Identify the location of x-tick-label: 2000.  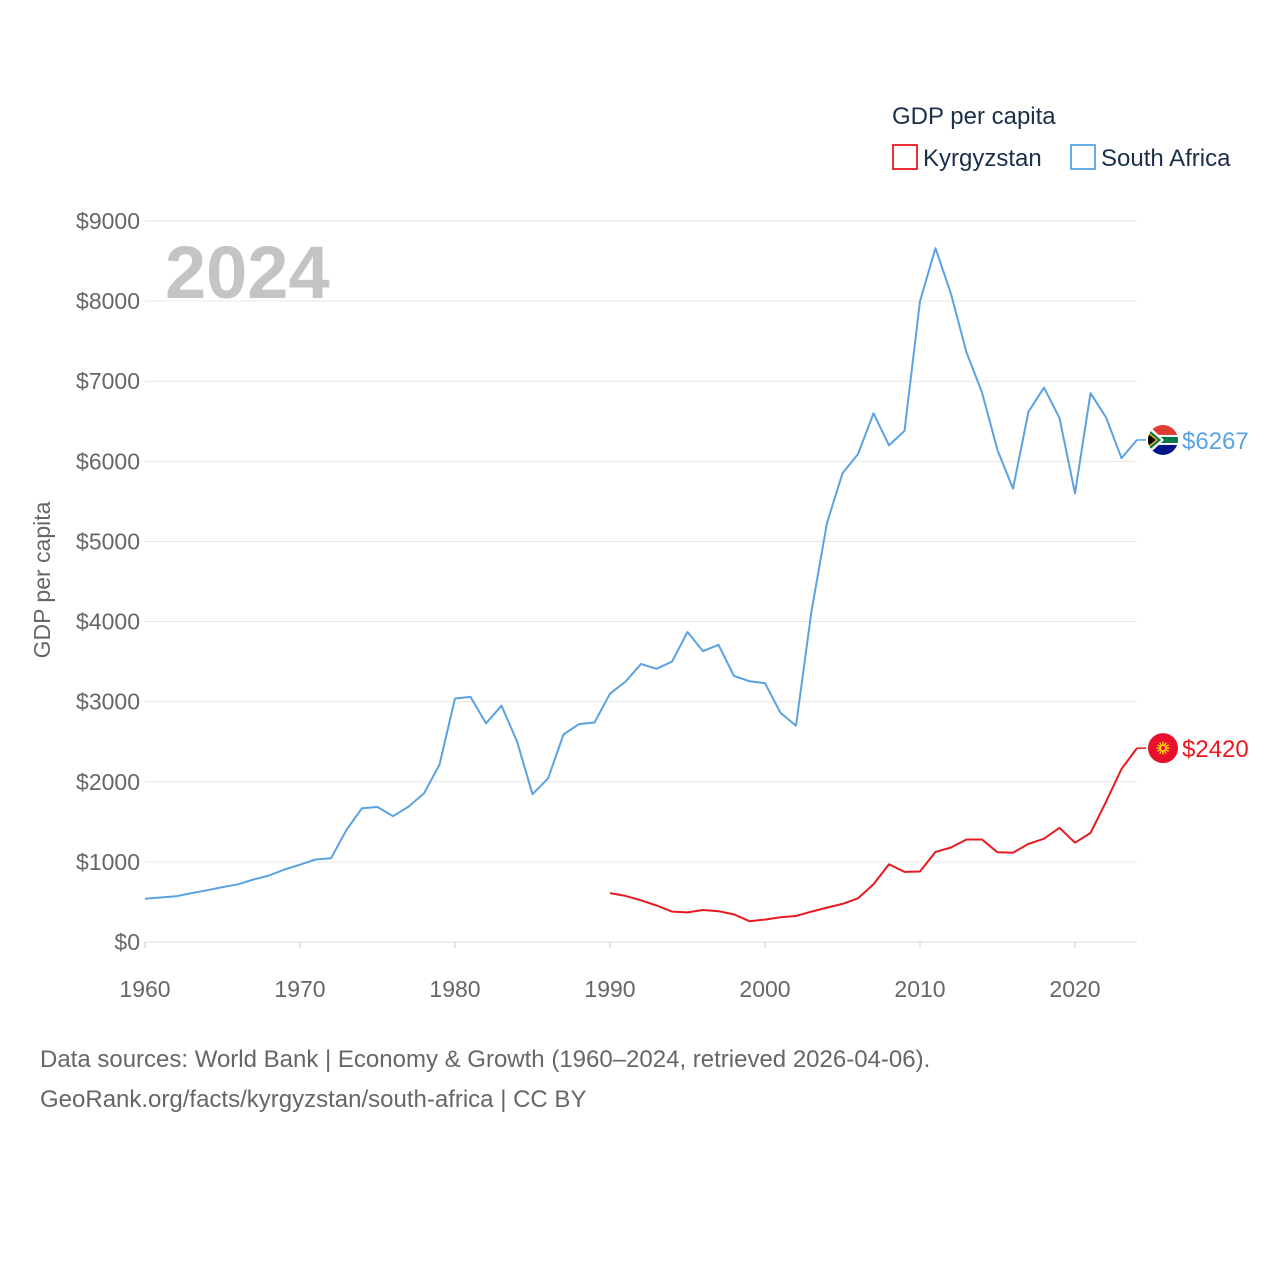
(764, 989).